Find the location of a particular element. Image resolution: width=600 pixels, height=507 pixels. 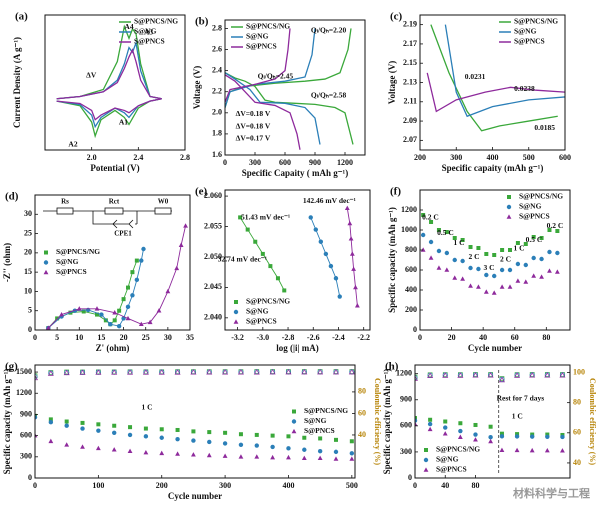

y2-tick-label: 40 is located at coordinates (577, 462).